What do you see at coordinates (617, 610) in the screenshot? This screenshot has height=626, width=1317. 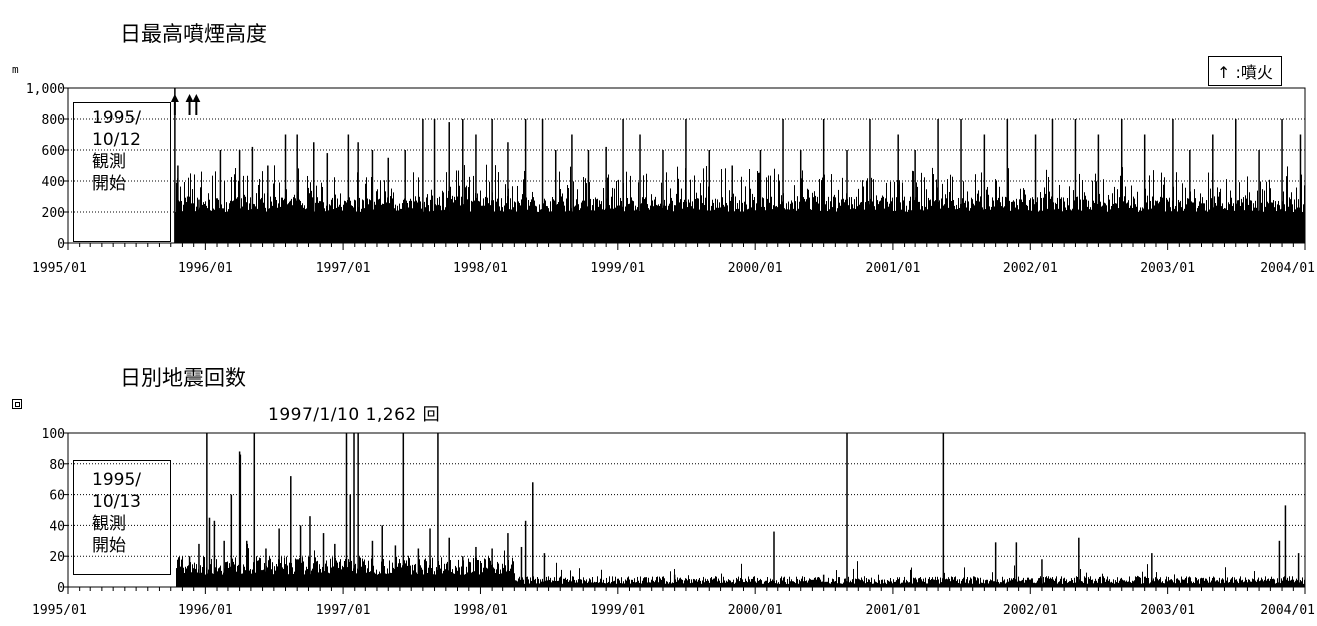 I see `chart2-x-tick-label: 1999/01` at bounding box center [617, 610].